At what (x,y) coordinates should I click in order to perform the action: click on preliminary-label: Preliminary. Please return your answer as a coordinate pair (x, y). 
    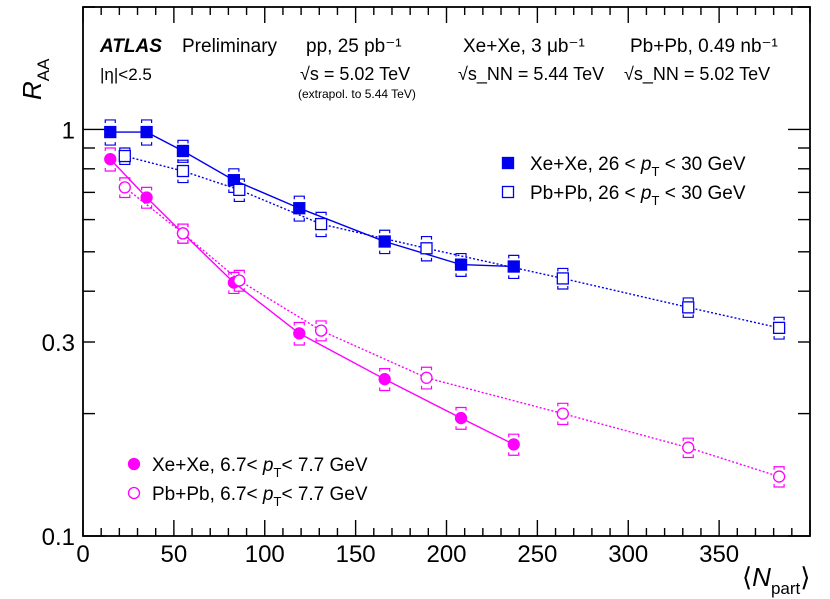
    Looking at the image, I should click on (230, 46).